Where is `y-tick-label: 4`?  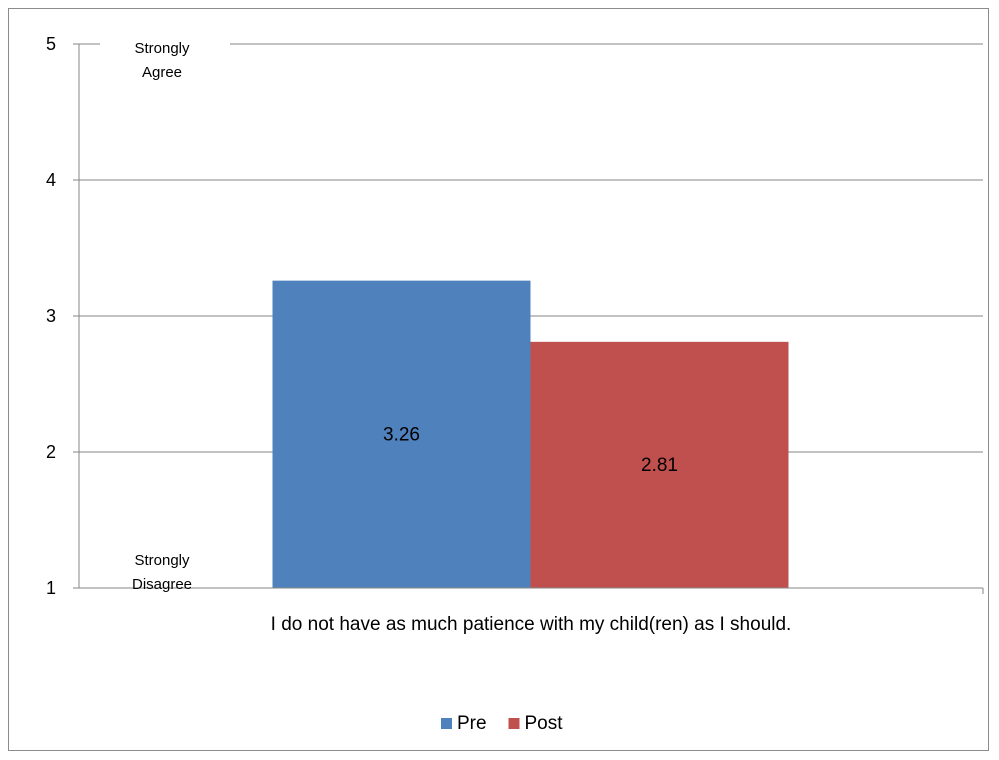 y-tick-label: 4 is located at coordinates (51, 180).